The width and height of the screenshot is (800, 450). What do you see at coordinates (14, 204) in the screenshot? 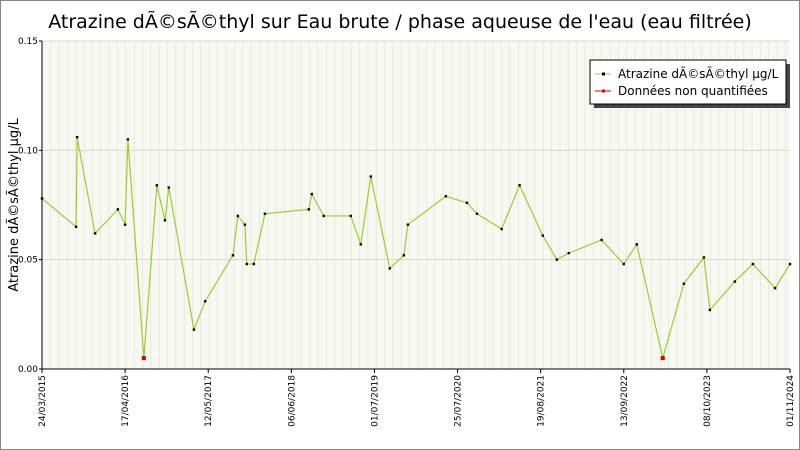
I see `y-axis-label: Atrazine dÃ©sÃ©thyl µg/L` at bounding box center [14, 204].